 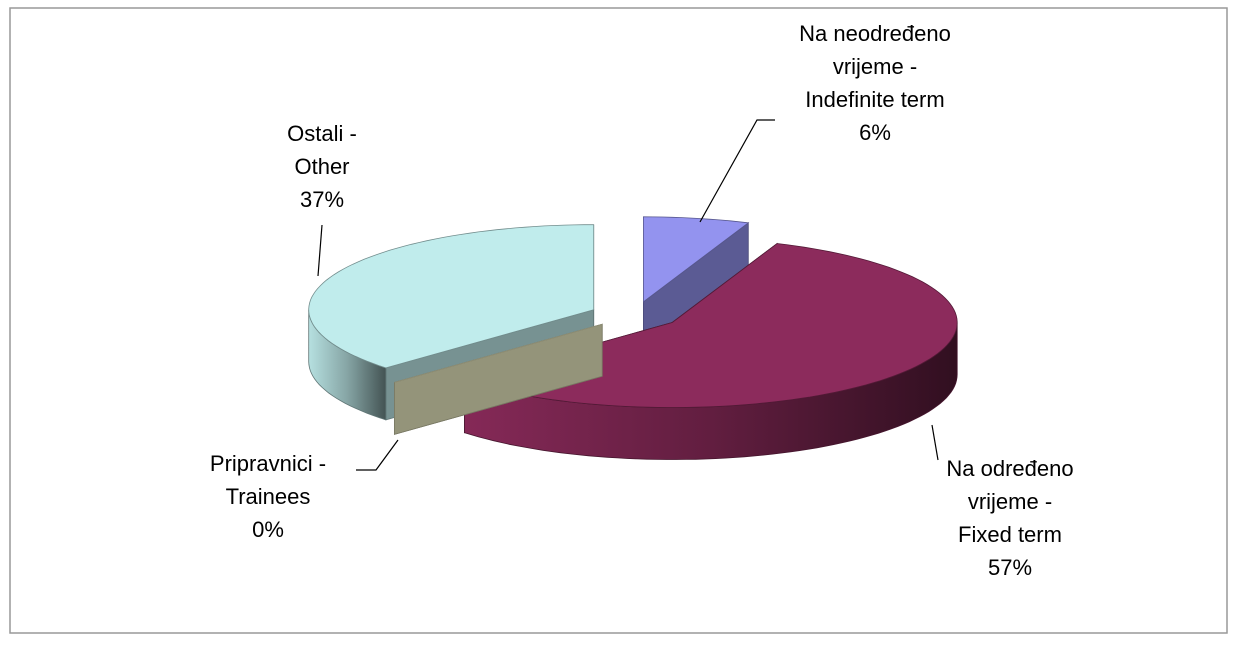 What do you see at coordinates (268, 496) in the screenshot?
I see `slice-label: Trainees` at bounding box center [268, 496].